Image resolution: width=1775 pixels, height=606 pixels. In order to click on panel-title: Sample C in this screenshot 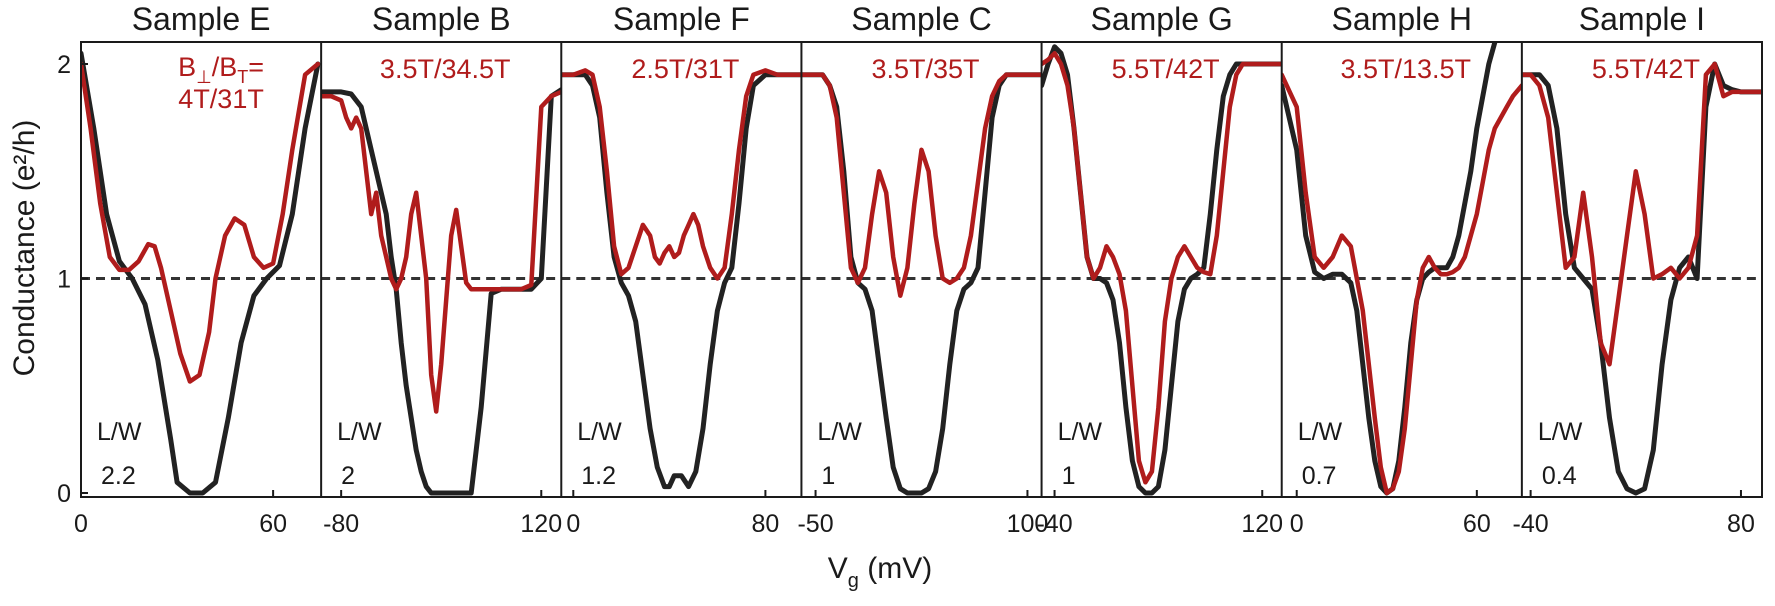, I will do `click(921, 19)`.